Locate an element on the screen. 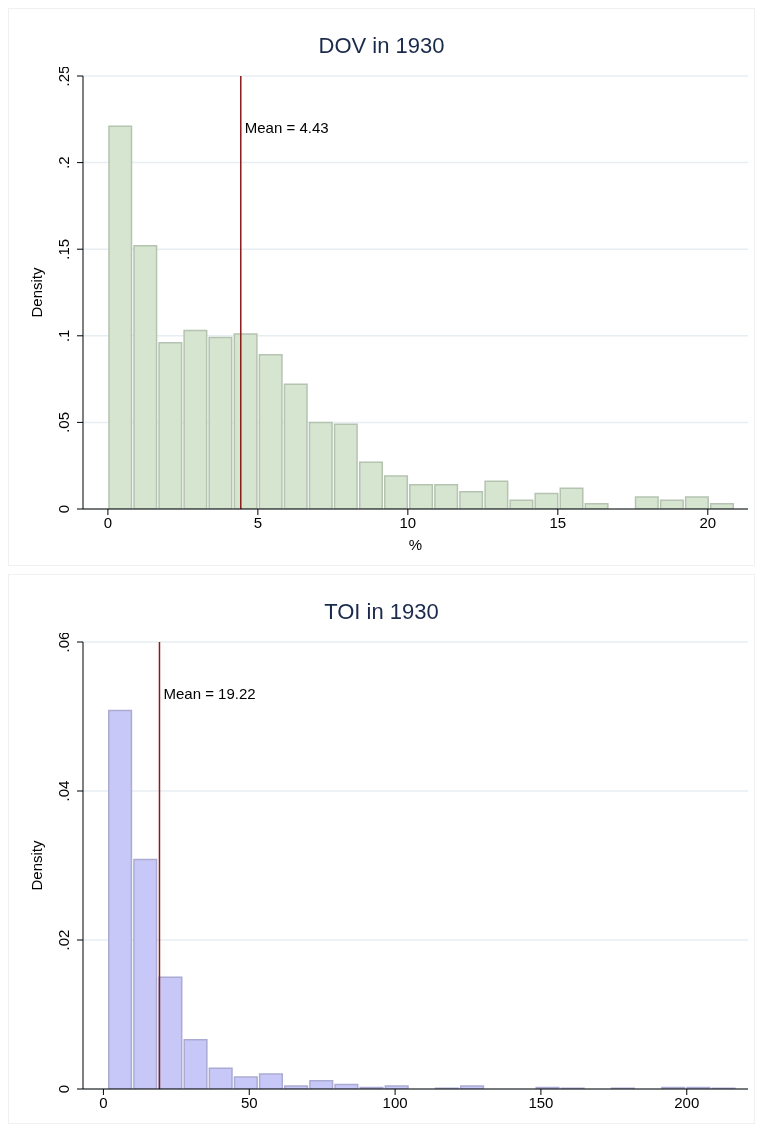 This screenshot has height=1136, width=763. x-tick-label: 150 is located at coordinates (541, 1102).